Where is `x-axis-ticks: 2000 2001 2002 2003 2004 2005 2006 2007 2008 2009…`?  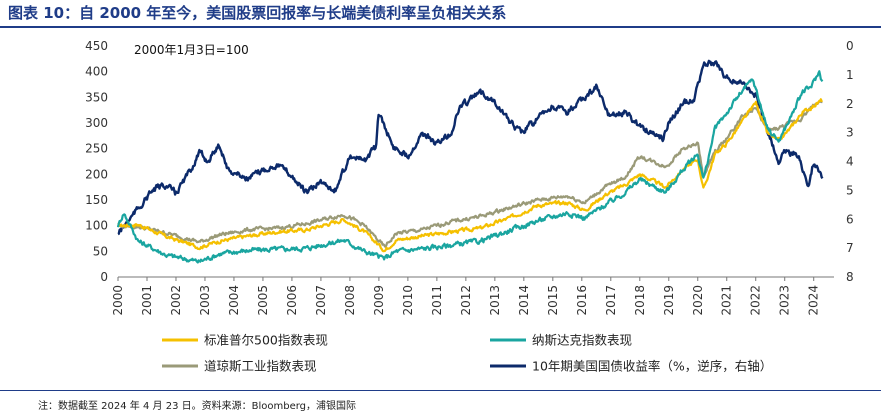
x-axis-ticks: 2000 2001 2002 2003 2004 2005 2006 2007 2008 2009… is located at coordinates (466, 296).